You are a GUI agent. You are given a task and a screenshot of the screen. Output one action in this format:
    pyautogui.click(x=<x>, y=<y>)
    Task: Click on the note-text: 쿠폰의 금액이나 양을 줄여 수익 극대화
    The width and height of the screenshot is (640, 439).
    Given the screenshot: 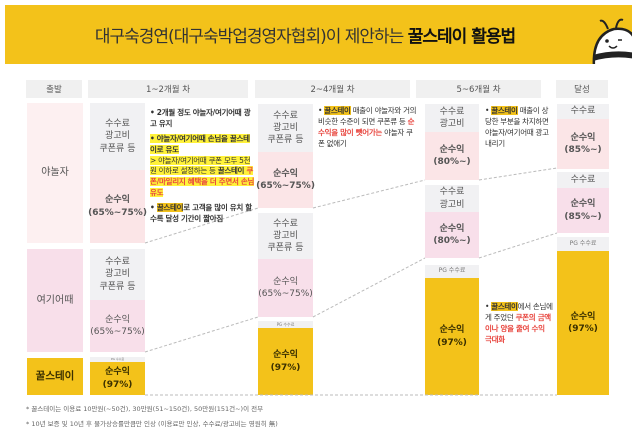 What is the action you would take?
    pyautogui.click(x=518, y=328)
    